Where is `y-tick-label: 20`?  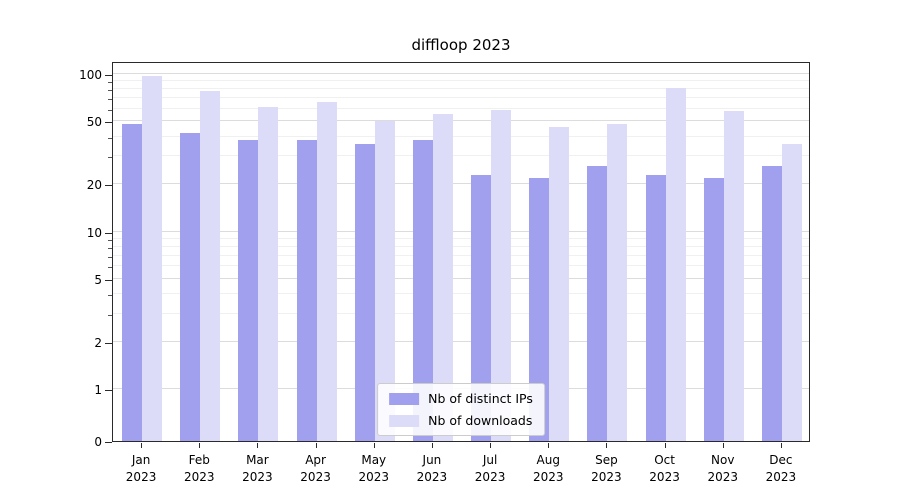
y-tick-label: 20 is located at coordinates (94, 185).